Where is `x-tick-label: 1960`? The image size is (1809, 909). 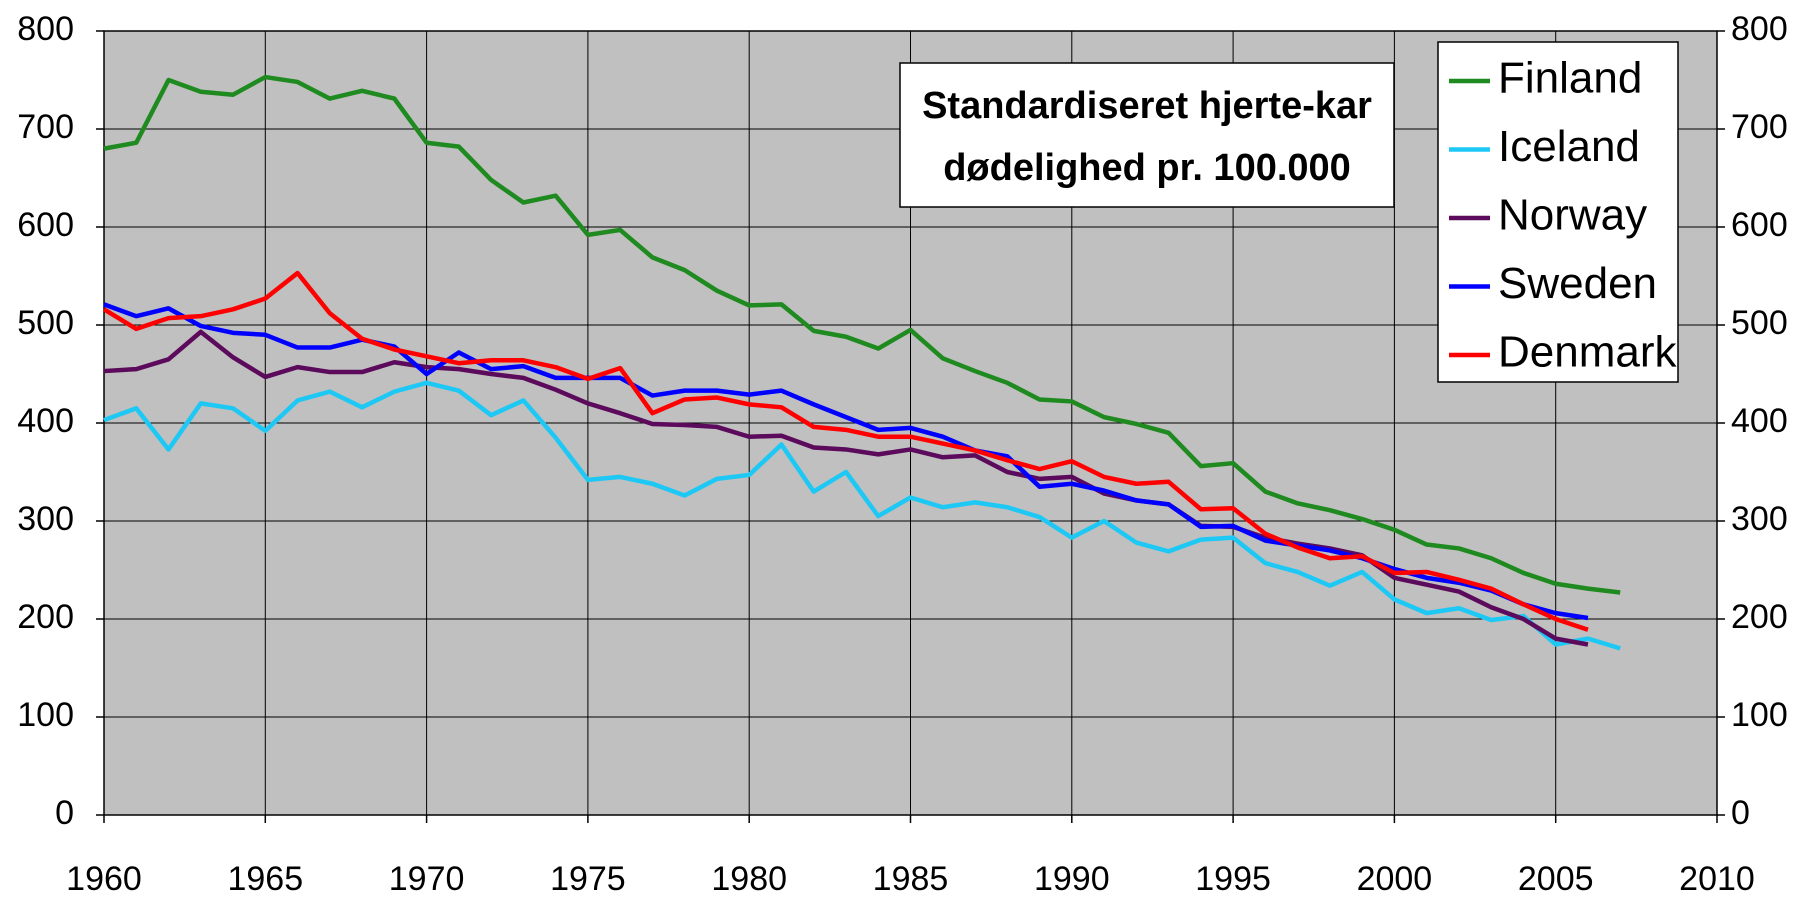
x-tick-label: 1960 is located at coordinates (104, 879).